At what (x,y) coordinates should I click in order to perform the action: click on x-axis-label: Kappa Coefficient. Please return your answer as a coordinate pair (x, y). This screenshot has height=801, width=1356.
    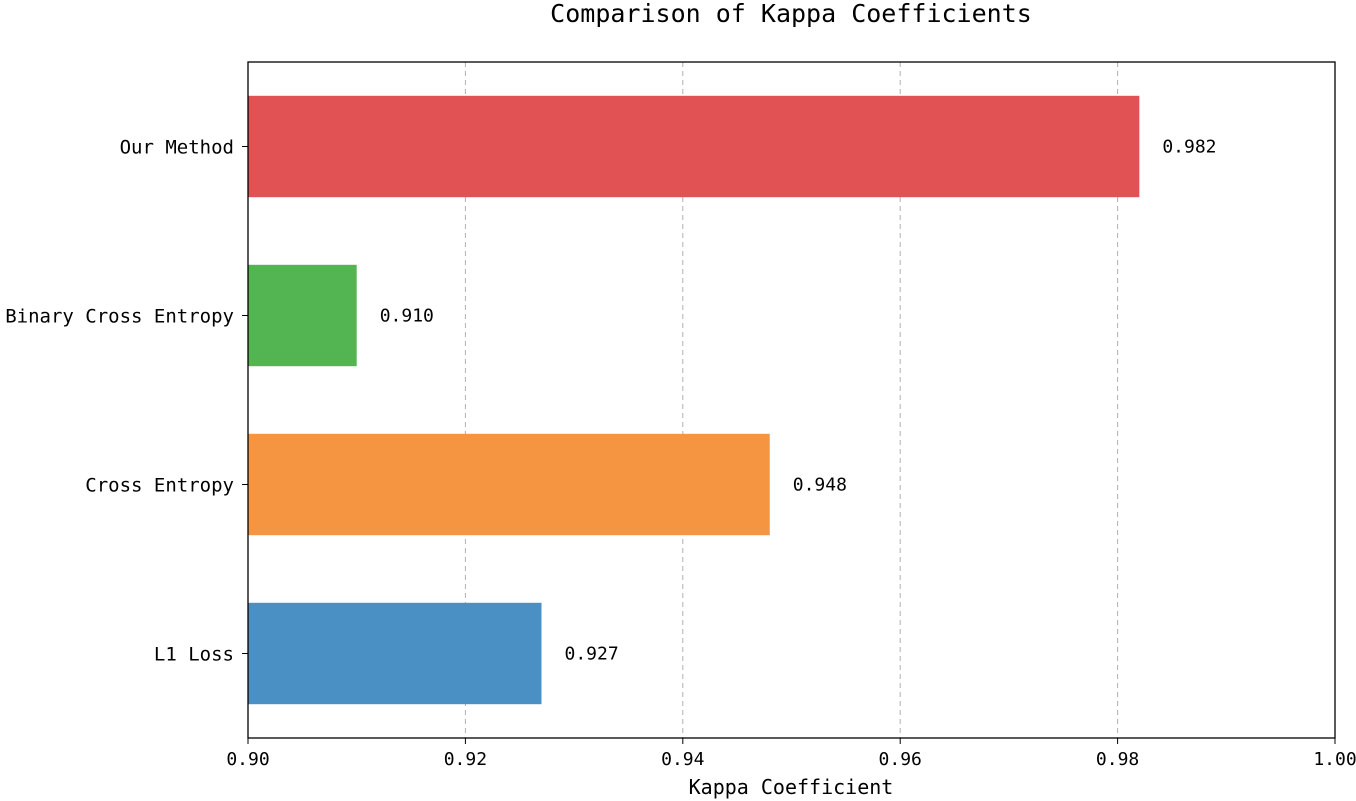
    Looking at the image, I should click on (791, 787).